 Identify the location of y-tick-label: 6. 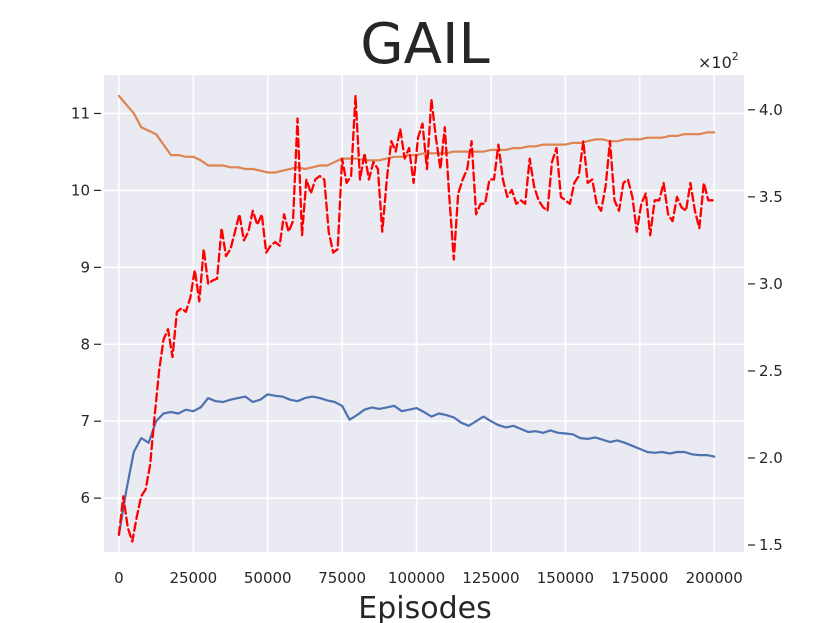
(85, 498).